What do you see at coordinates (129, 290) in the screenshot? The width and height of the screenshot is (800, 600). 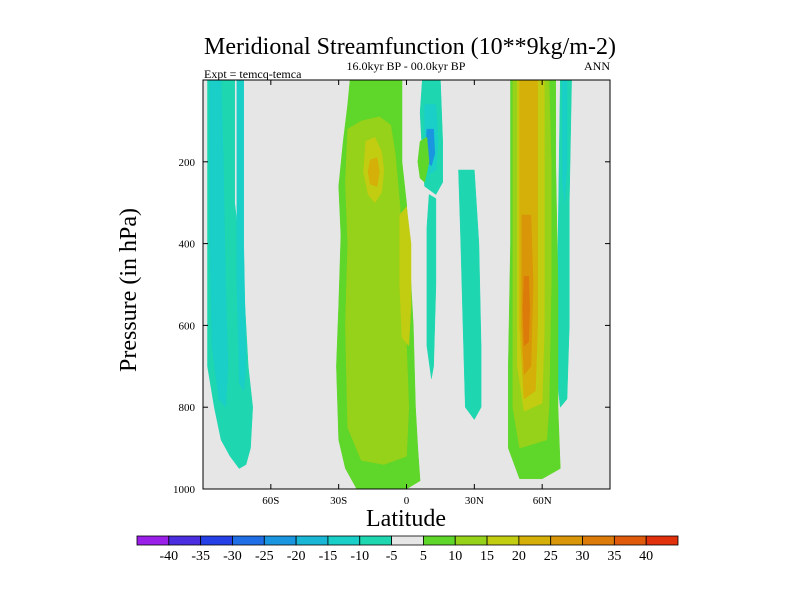 I see `y-axis-label: Pressure (in hPa)` at bounding box center [129, 290].